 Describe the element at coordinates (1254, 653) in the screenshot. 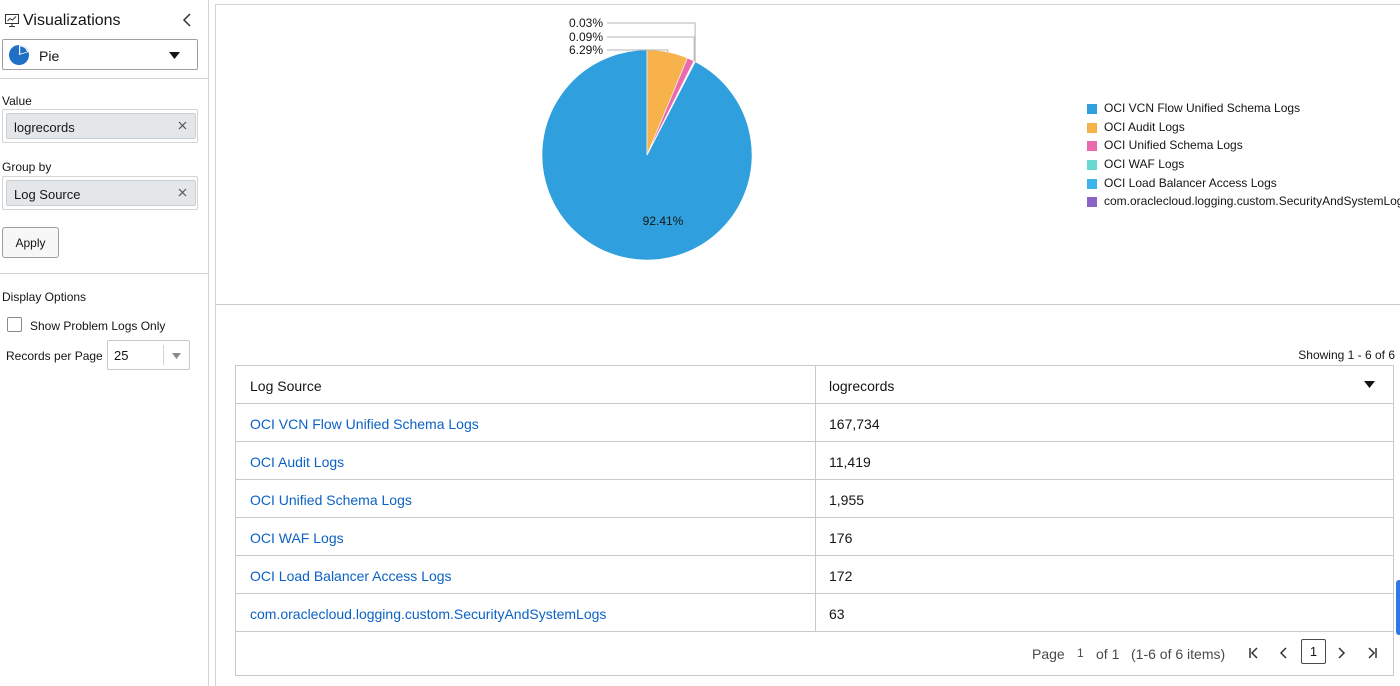

I see `first-page-icon` at that location.